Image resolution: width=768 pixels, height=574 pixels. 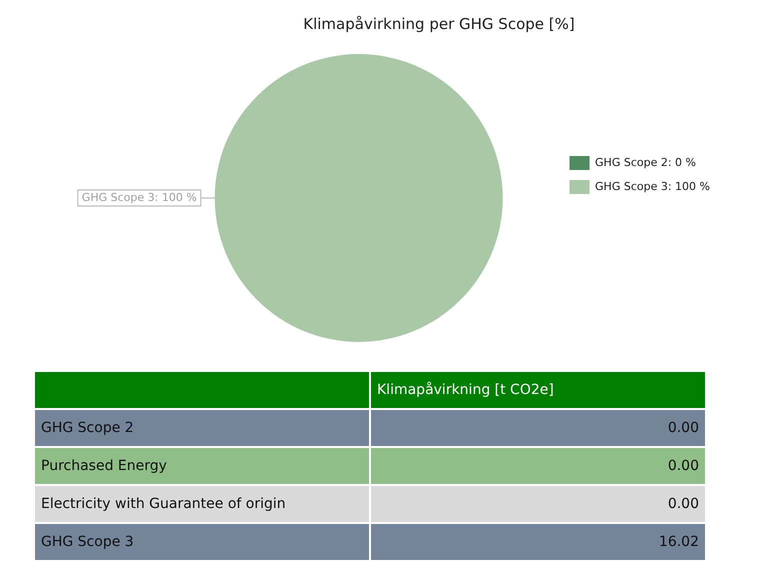 What do you see at coordinates (202, 428) in the screenshot?
I see `text: GHG Scope 2` at bounding box center [202, 428].